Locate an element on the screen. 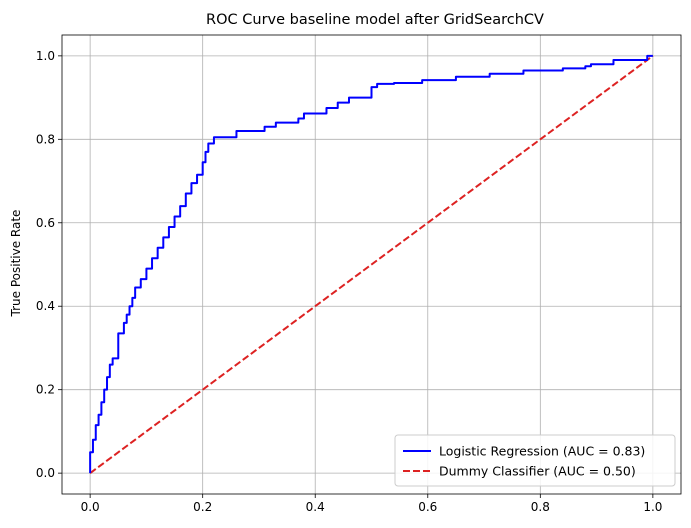  legend-box is located at coordinates (535, 460).